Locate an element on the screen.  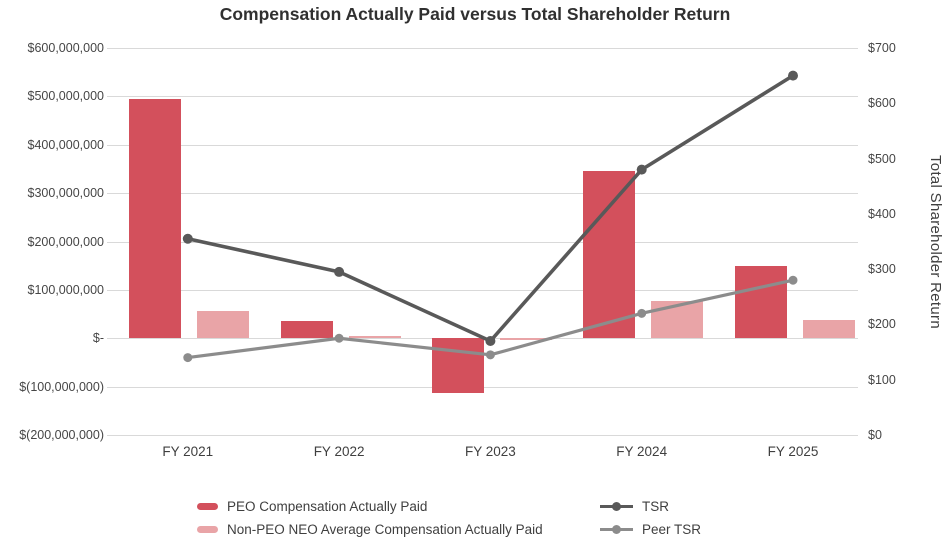
legend-label-peo: PEO Compensation Actually Paid is located at coordinates (327, 506).